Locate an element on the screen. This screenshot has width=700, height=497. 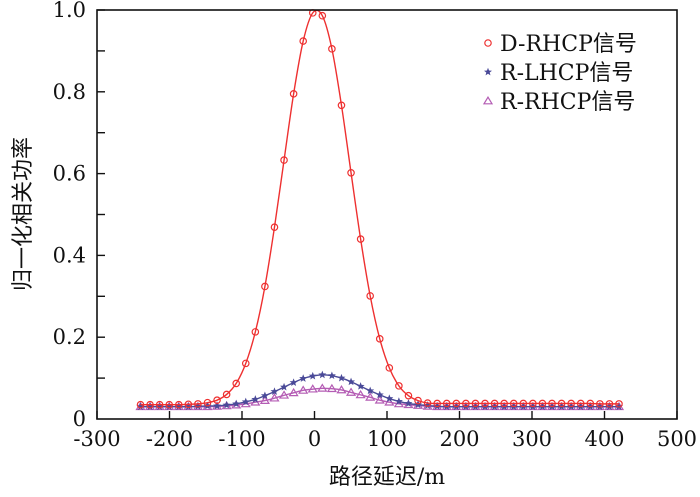
x-tick-label: 300 is located at coordinates (532, 439).